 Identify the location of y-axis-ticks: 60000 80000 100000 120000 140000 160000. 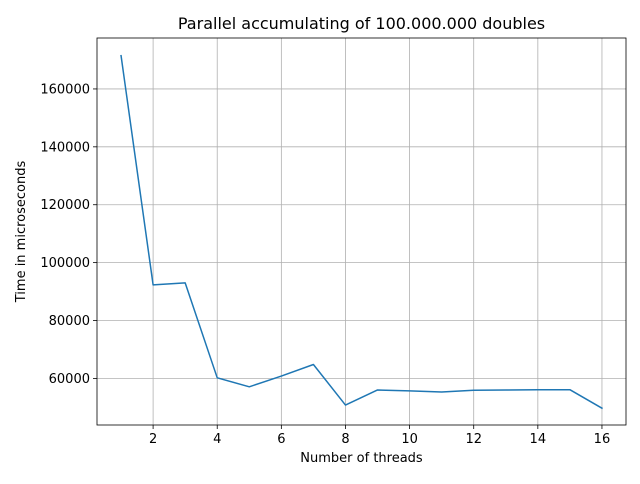
(68, 234).